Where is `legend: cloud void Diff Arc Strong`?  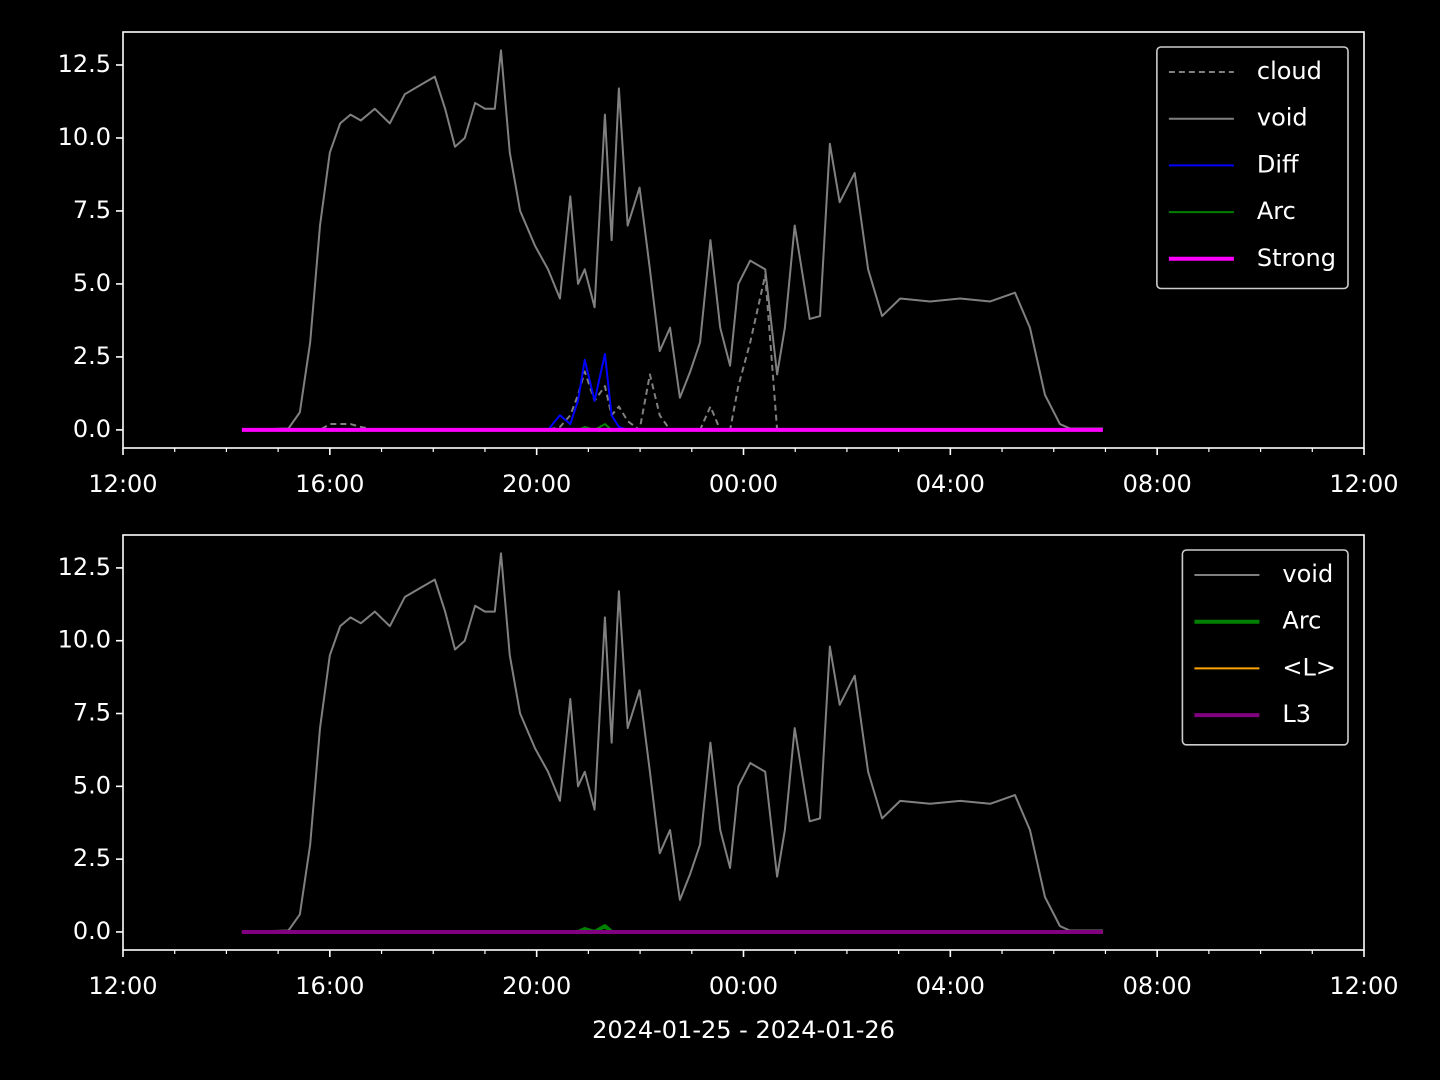 legend: cloud void Diff Arc Strong is located at coordinates (1252, 168).